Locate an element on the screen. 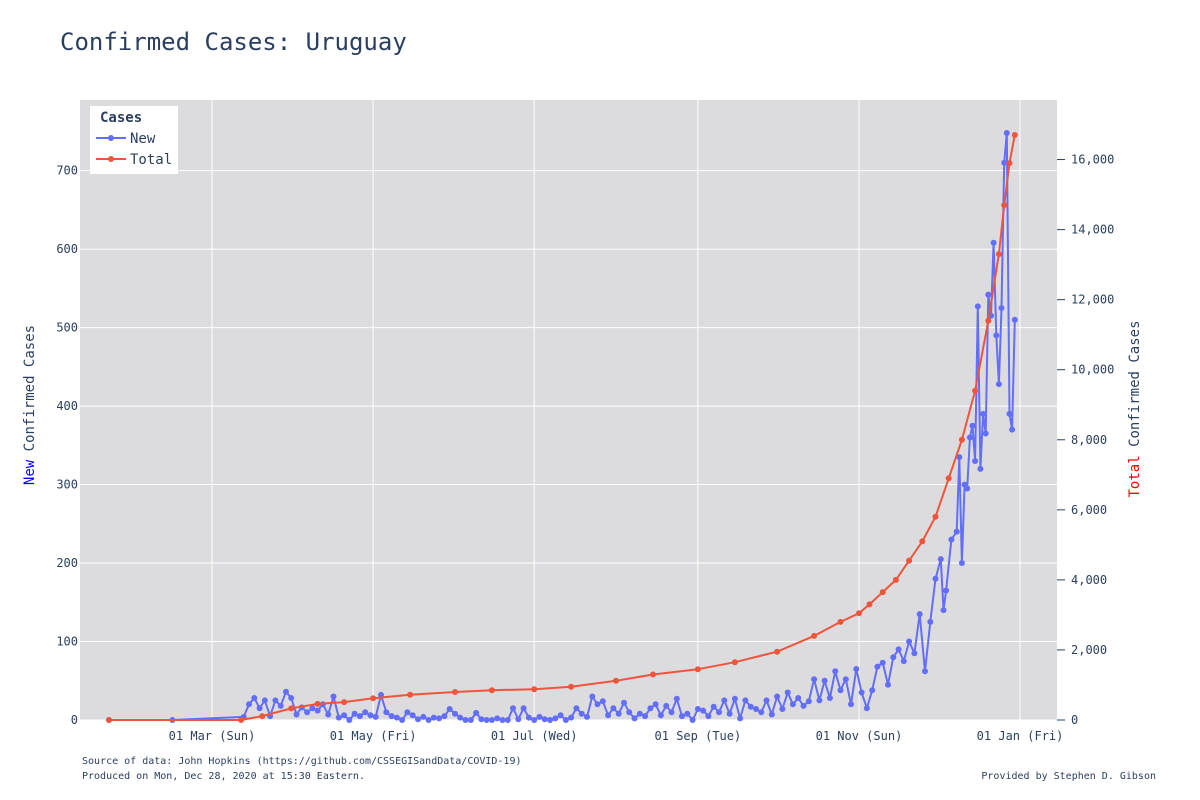 The image size is (1200, 800). legend: Cases New Total is located at coordinates (134, 140).